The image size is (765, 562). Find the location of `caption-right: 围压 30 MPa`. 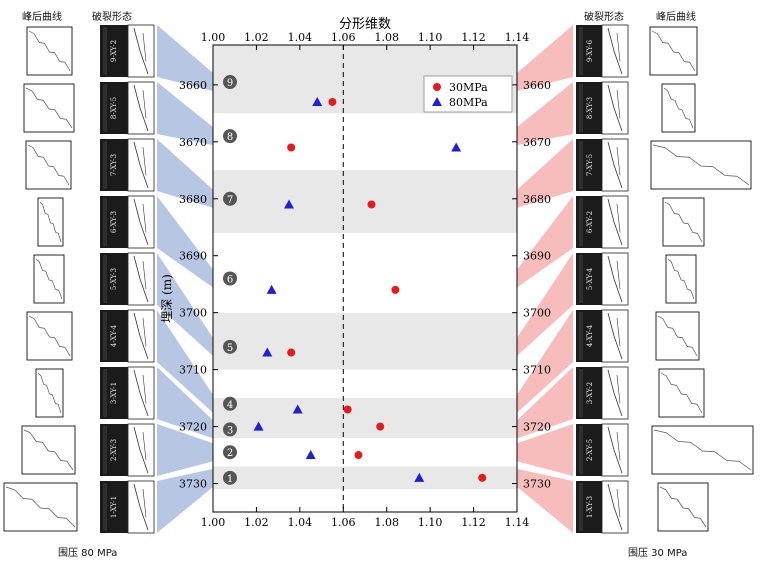

caption-right: 围压 30 MPa is located at coordinates (658, 553).